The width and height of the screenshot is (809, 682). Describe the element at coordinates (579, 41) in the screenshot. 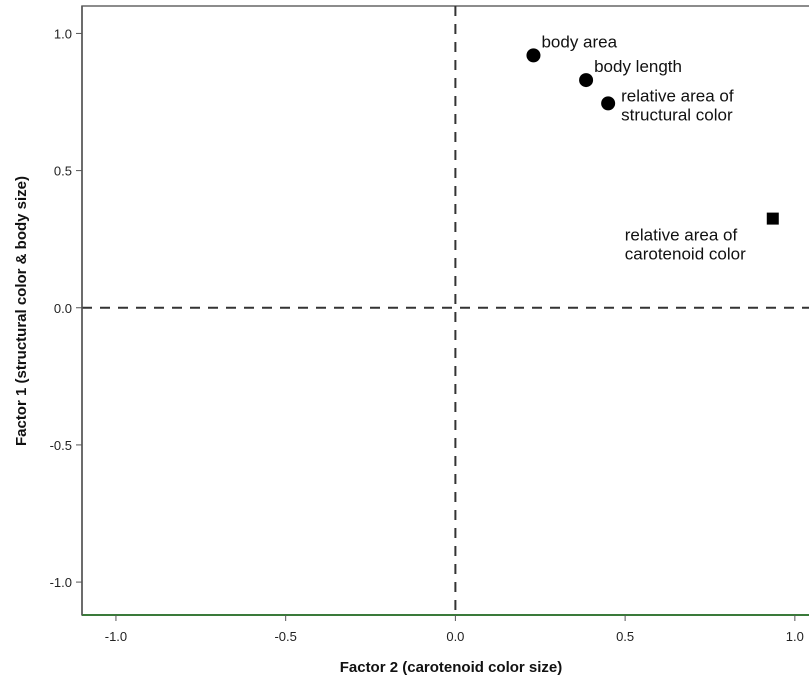

I see `point-label: body area` at that location.